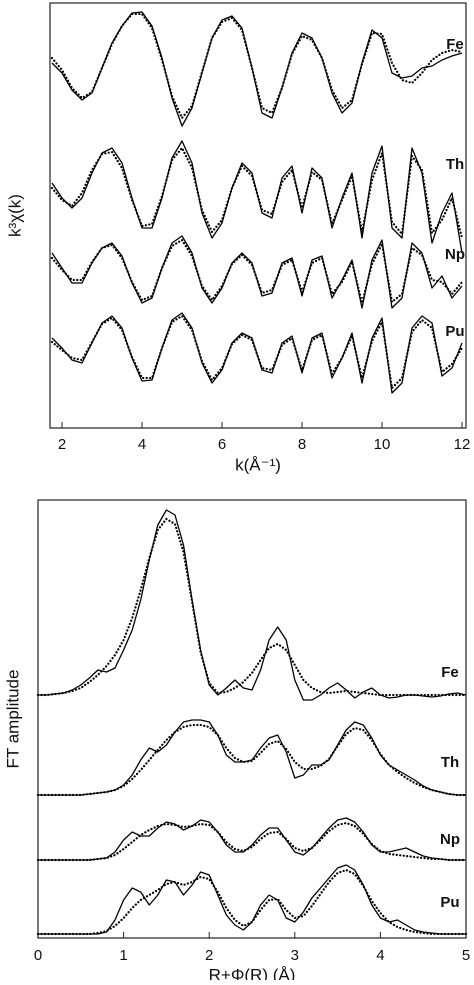 This screenshot has height=985, width=474. What do you see at coordinates (302, 444) in the screenshot?
I see `x-tick-label: 8` at bounding box center [302, 444].